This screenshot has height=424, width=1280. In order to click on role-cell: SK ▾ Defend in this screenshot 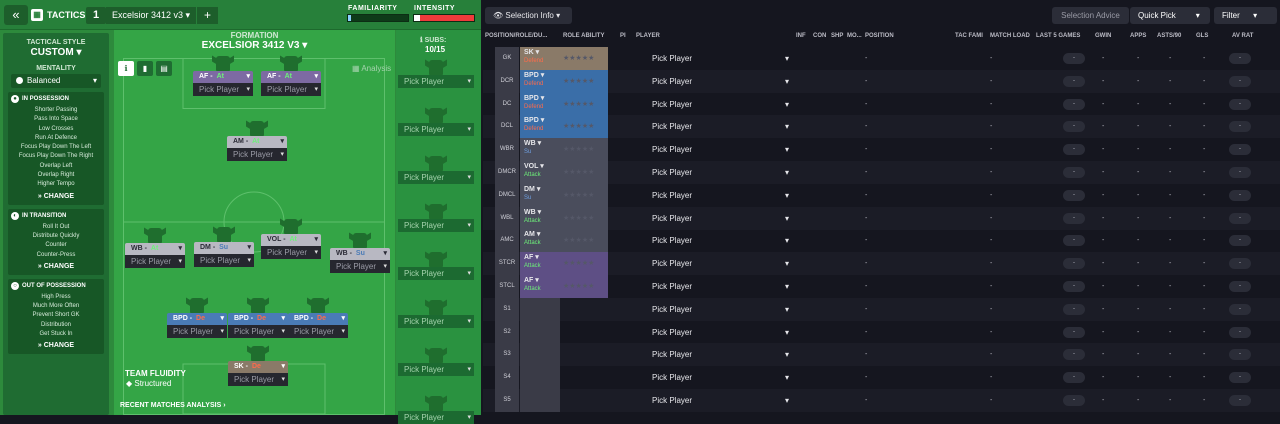, I will do `click(540, 58)`.